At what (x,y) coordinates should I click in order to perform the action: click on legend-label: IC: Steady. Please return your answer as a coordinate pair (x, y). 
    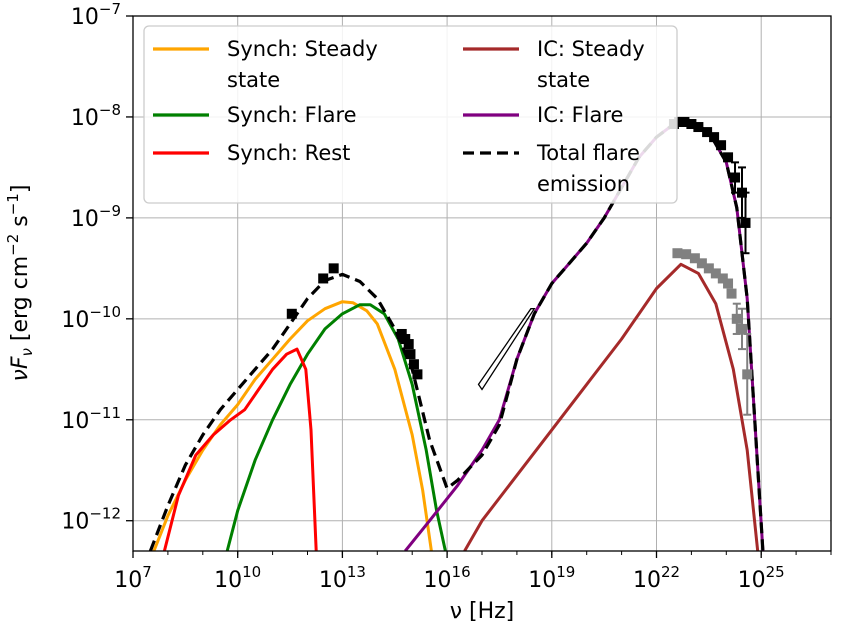
    Looking at the image, I should click on (591, 49).